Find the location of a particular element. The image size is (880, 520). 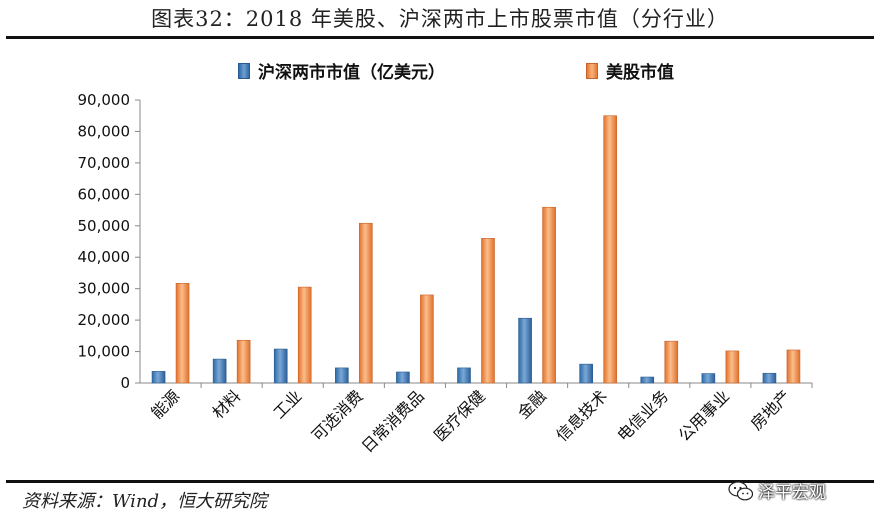

legend-label-us: 美股市值 is located at coordinates (640, 73).